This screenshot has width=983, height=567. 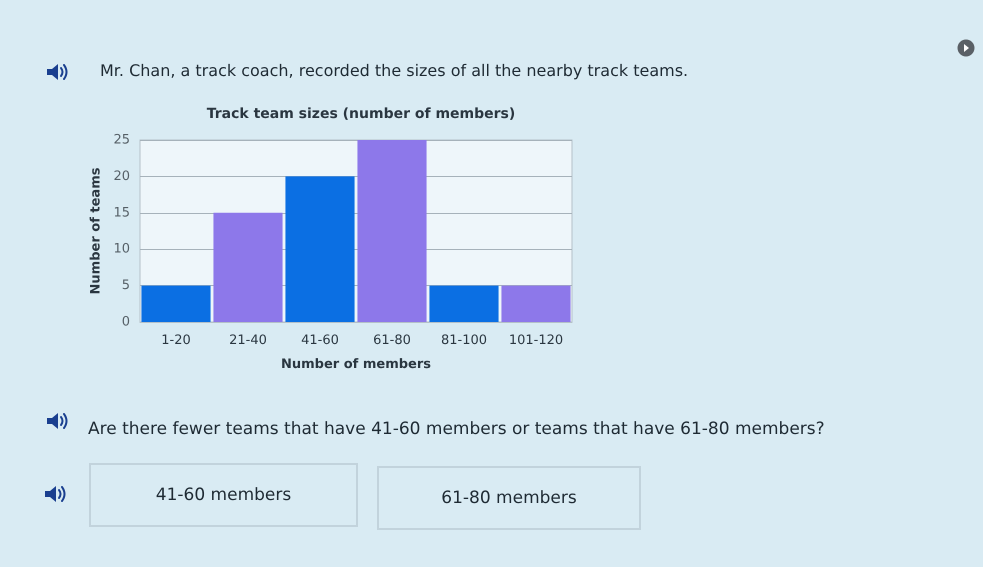 What do you see at coordinates (176, 340) in the screenshot?
I see `x-tick-label: 1-20` at bounding box center [176, 340].